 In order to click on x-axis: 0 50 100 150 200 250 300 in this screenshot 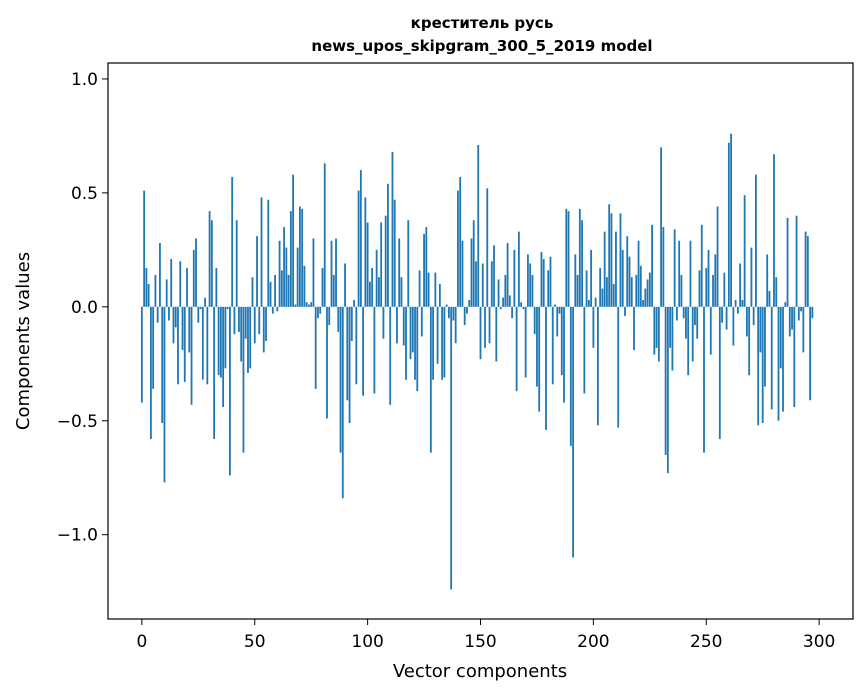, I will do `click(485, 635)`.